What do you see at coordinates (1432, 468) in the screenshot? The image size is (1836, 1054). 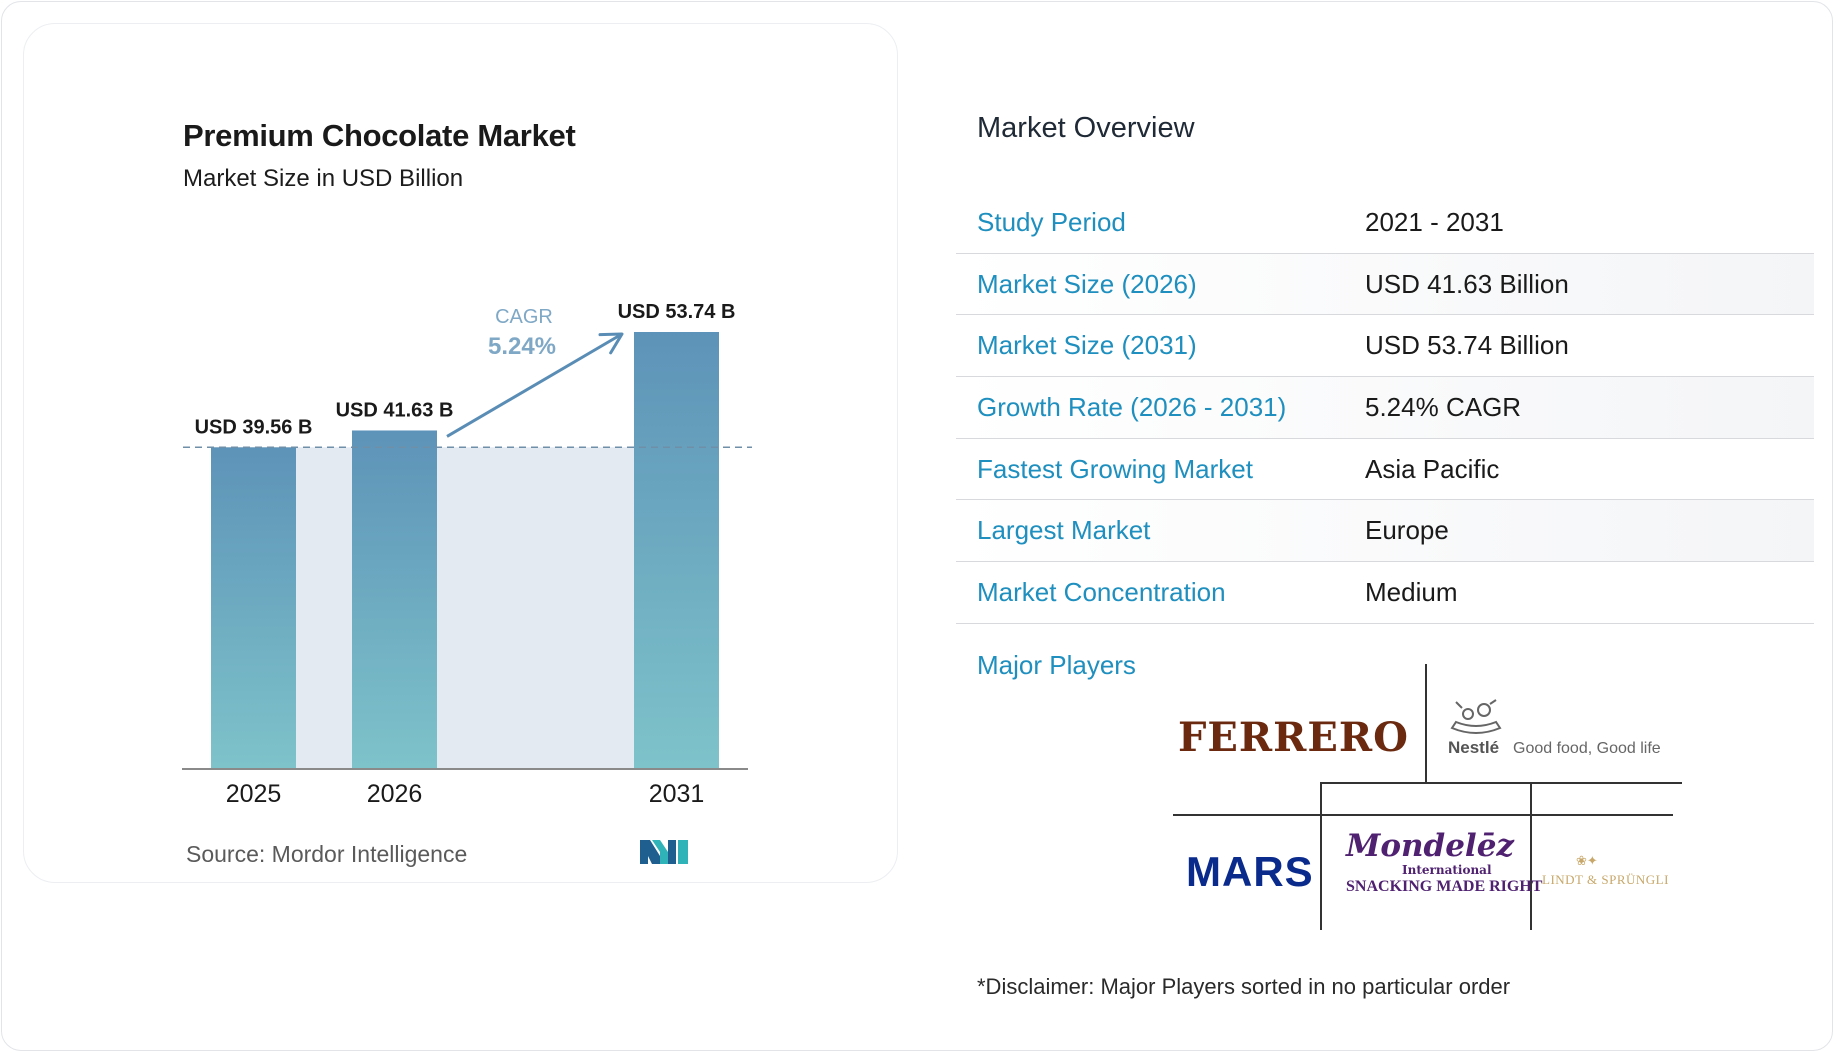 I see `row-value: Asia Pacific` at bounding box center [1432, 468].